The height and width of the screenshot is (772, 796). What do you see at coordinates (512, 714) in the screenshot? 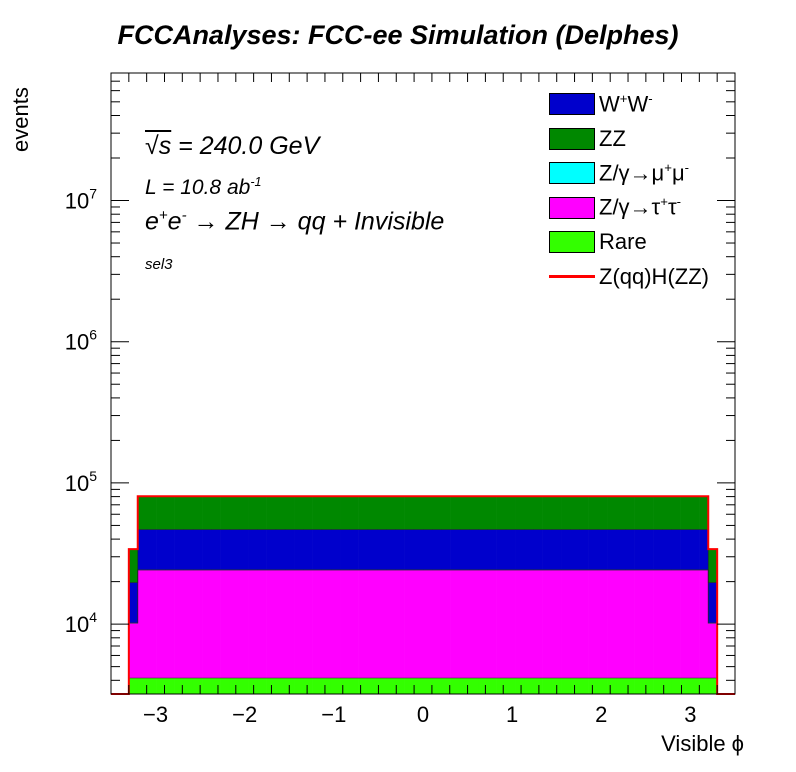
I see `x-tick-label: 1` at bounding box center [512, 714].